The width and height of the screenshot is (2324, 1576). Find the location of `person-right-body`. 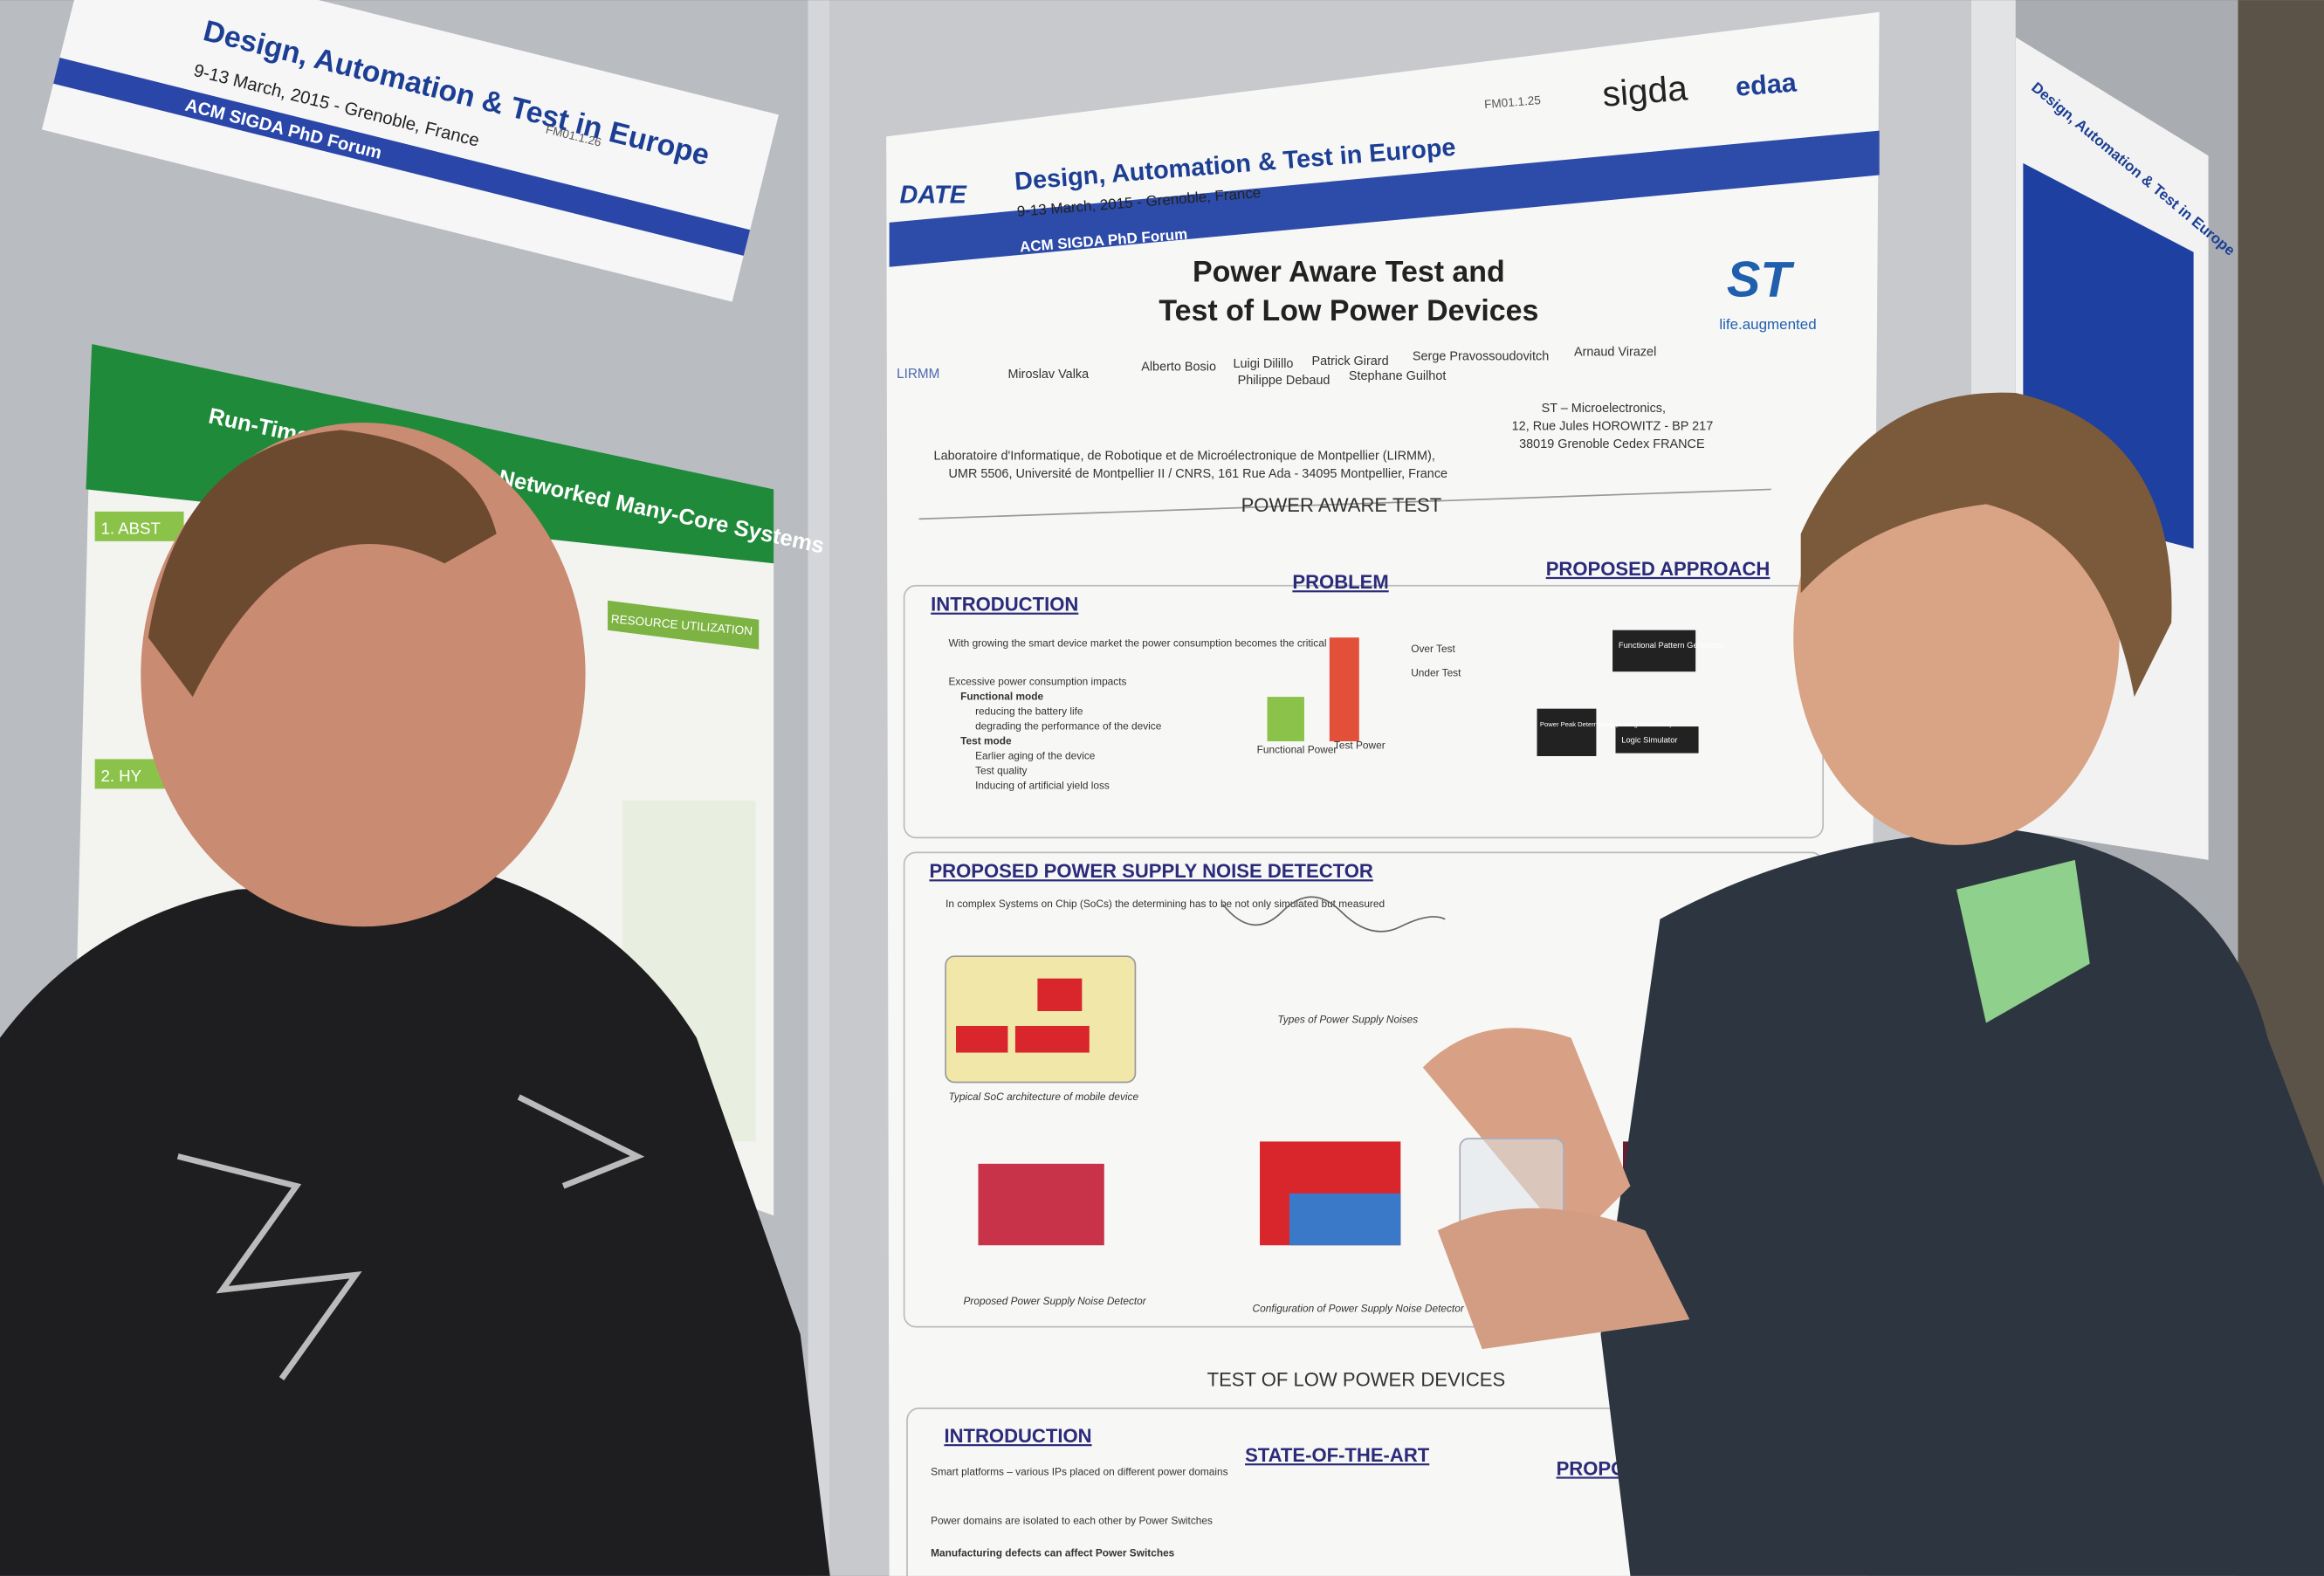

person-right-body is located at coordinates (1962, 1202).